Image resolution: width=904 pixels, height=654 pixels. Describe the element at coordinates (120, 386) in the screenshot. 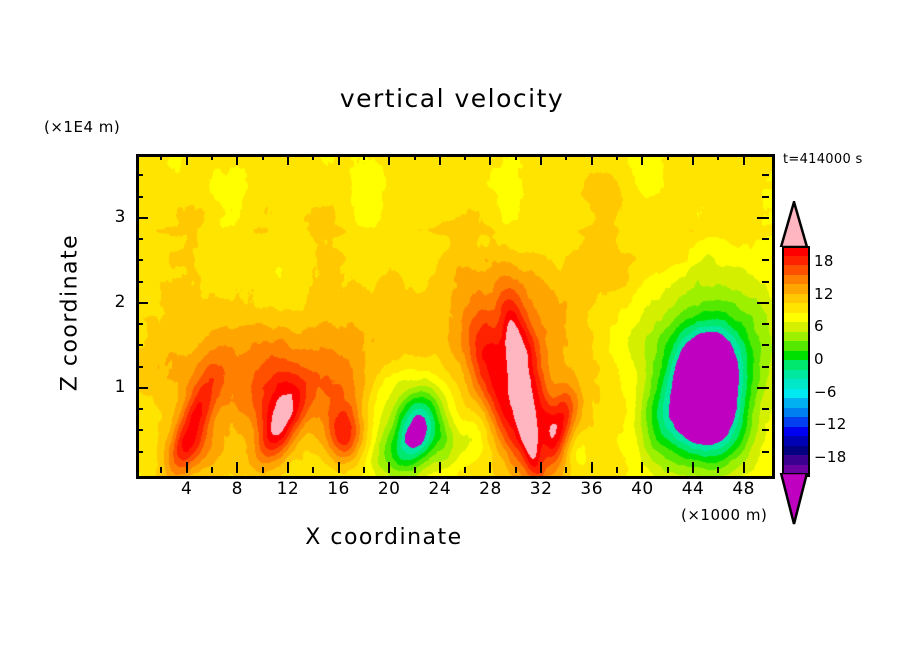

I see `y-tick-label: 1` at that location.